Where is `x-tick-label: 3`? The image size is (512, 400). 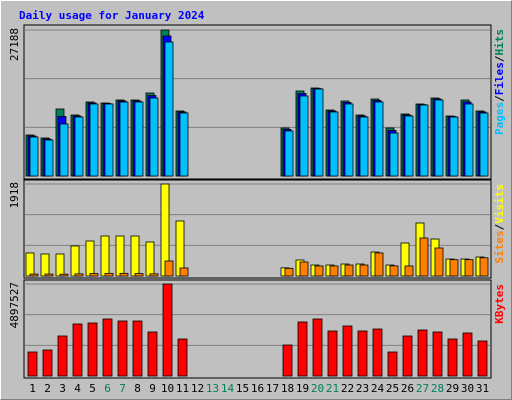
x-tick-label: 3 is located at coordinates (62, 388).